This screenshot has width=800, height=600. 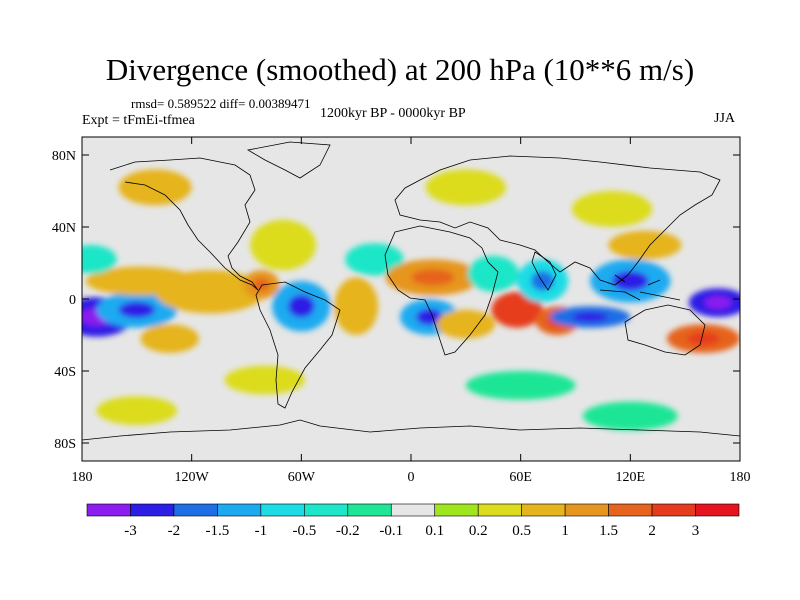 I want to click on colorbar-label: -0.1, so click(x=391, y=531).